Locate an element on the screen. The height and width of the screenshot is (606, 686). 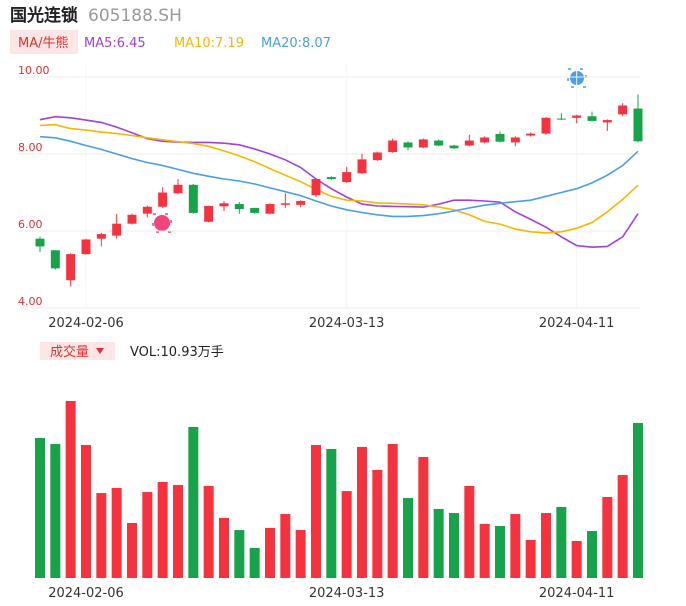
stock-name: 国光连锁 is located at coordinates (44, 15).